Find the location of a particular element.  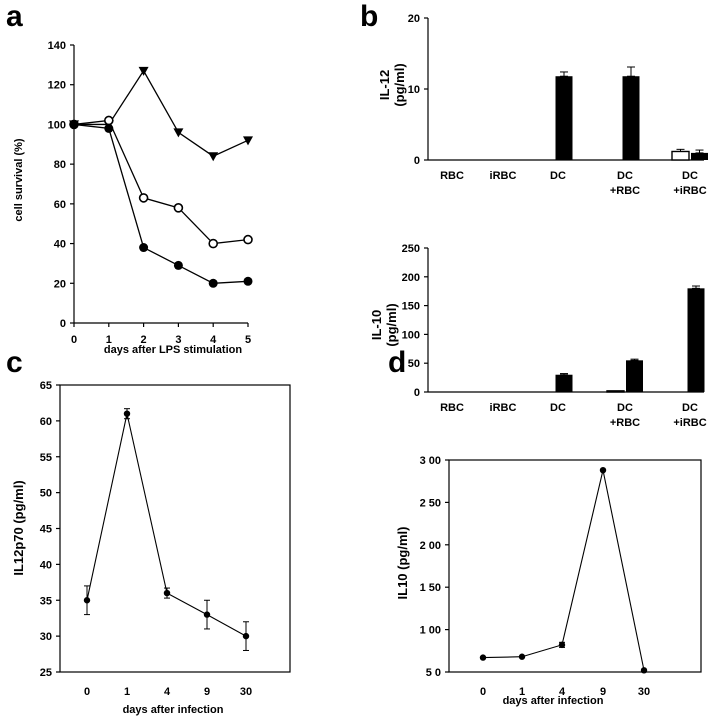

chart-c-series-line is located at coordinates (166, 525).